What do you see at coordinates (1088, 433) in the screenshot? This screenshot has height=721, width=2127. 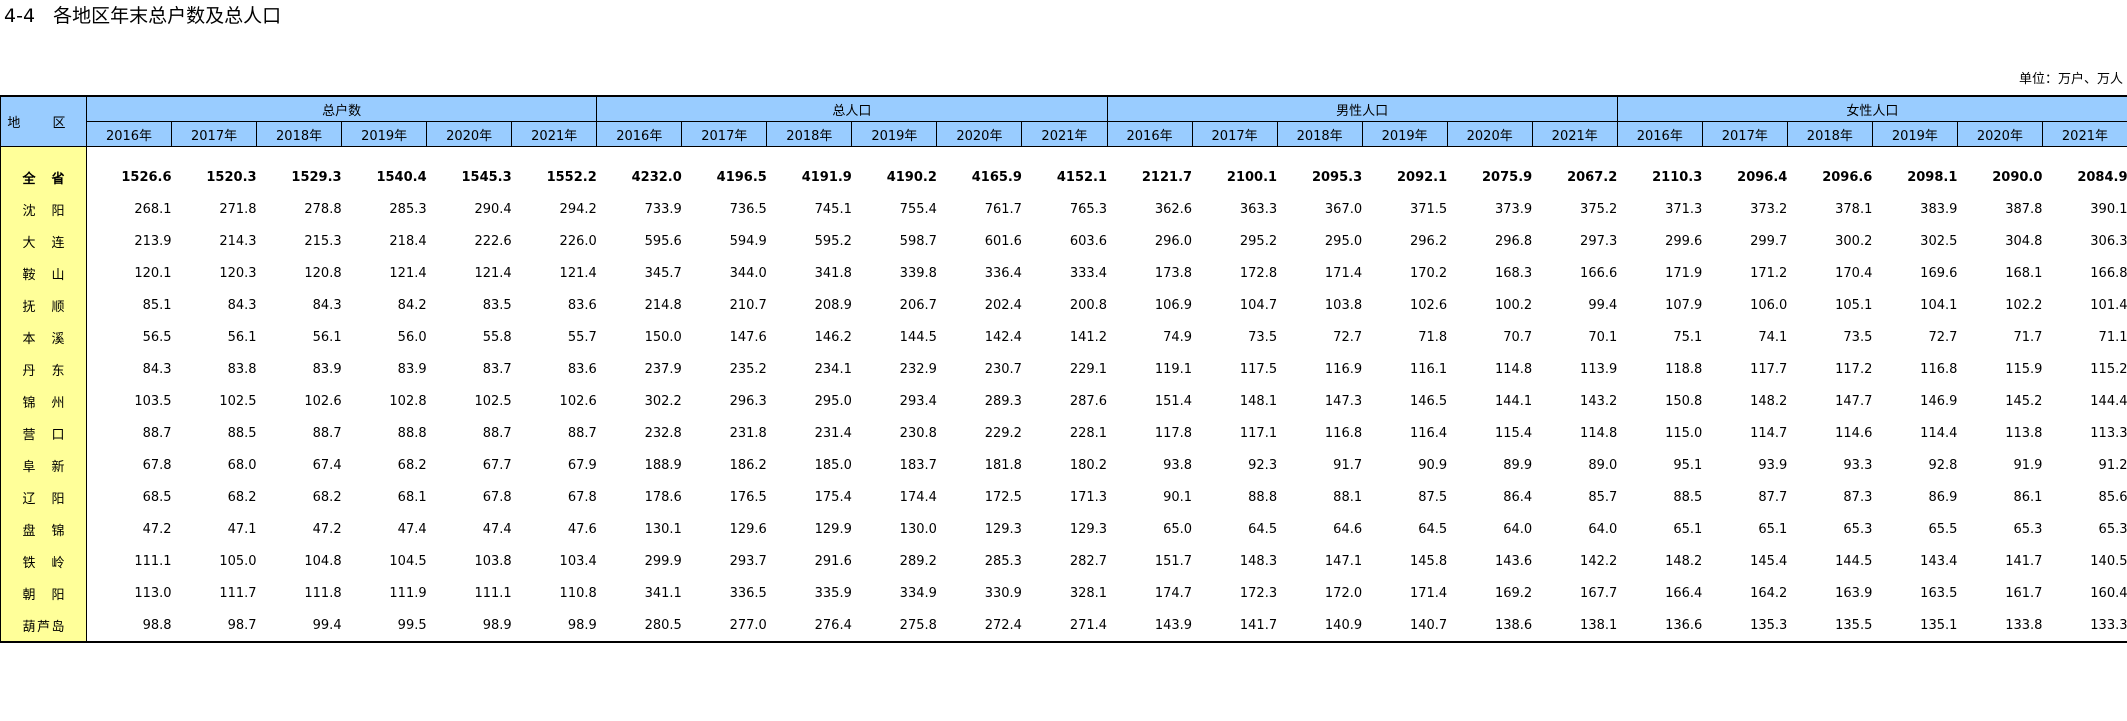 I see `value-cell: 228.1` at bounding box center [1088, 433].